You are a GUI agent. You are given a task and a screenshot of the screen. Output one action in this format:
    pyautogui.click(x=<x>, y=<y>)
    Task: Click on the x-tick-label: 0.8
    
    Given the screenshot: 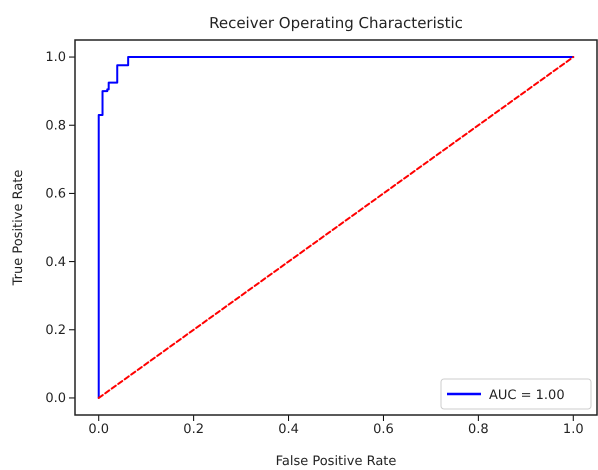 What is the action you would take?
    pyautogui.click(x=478, y=430)
    